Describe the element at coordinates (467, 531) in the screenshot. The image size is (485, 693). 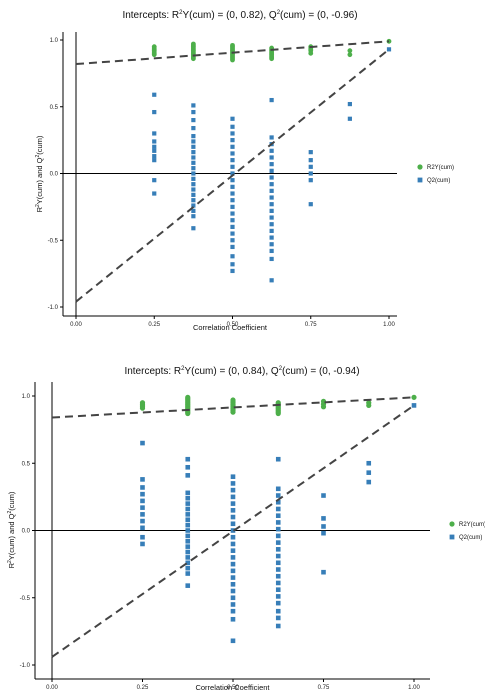
I see `legend: R2Y(cum) Q2(cum)` at that location.